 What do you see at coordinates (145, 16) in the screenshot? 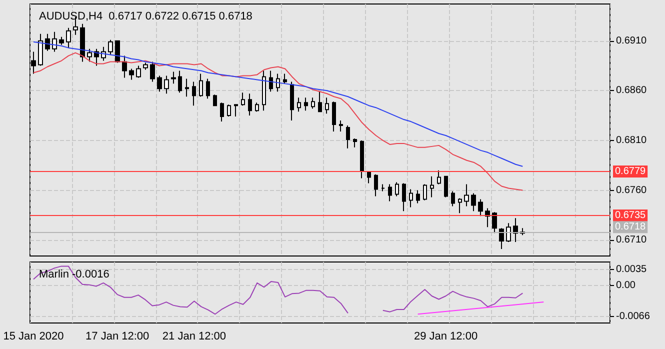
I see `text: AUDUSD,H4 0.6717 0.6722 0.6715 0.6718` at bounding box center [145, 16].